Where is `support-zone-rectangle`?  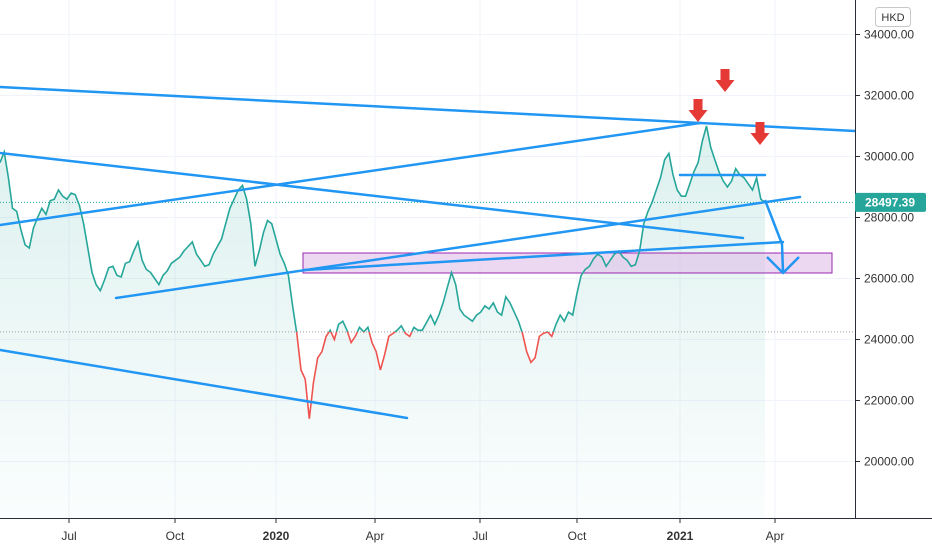
support-zone-rectangle is located at coordinates (567, 263).